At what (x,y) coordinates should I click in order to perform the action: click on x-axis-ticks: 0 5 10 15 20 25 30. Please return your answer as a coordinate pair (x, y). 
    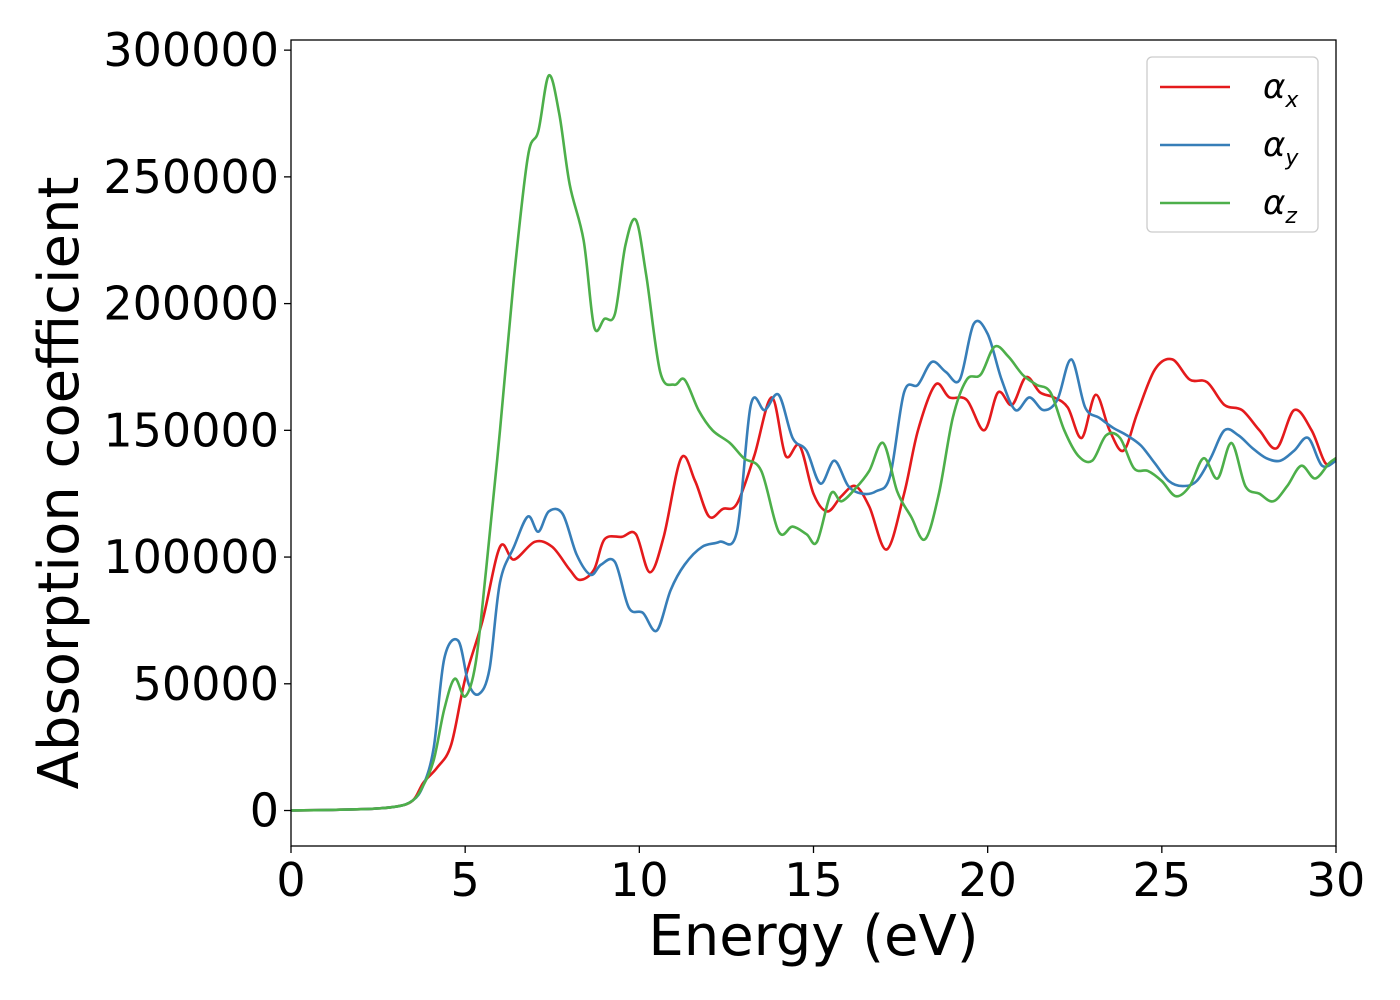
    Looking at the image, I should click on (820, 876).